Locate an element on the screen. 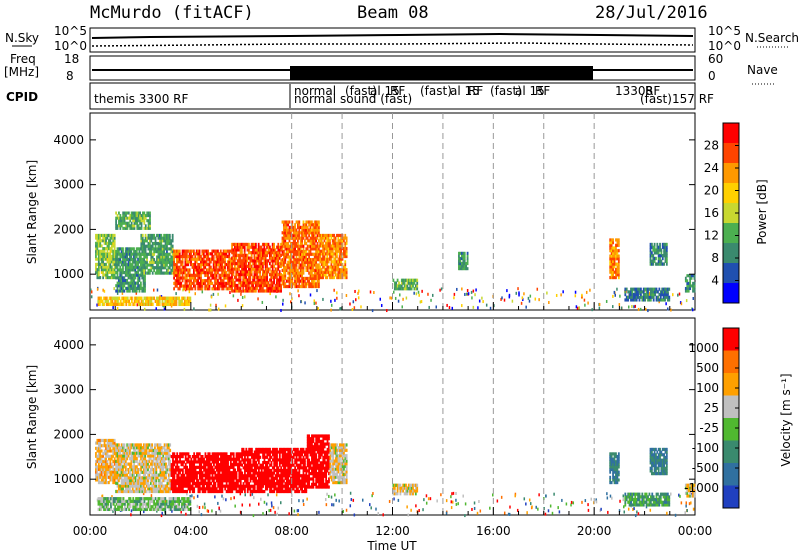  freq-unit-label: [MHz] is located at coordinates (21, 72).